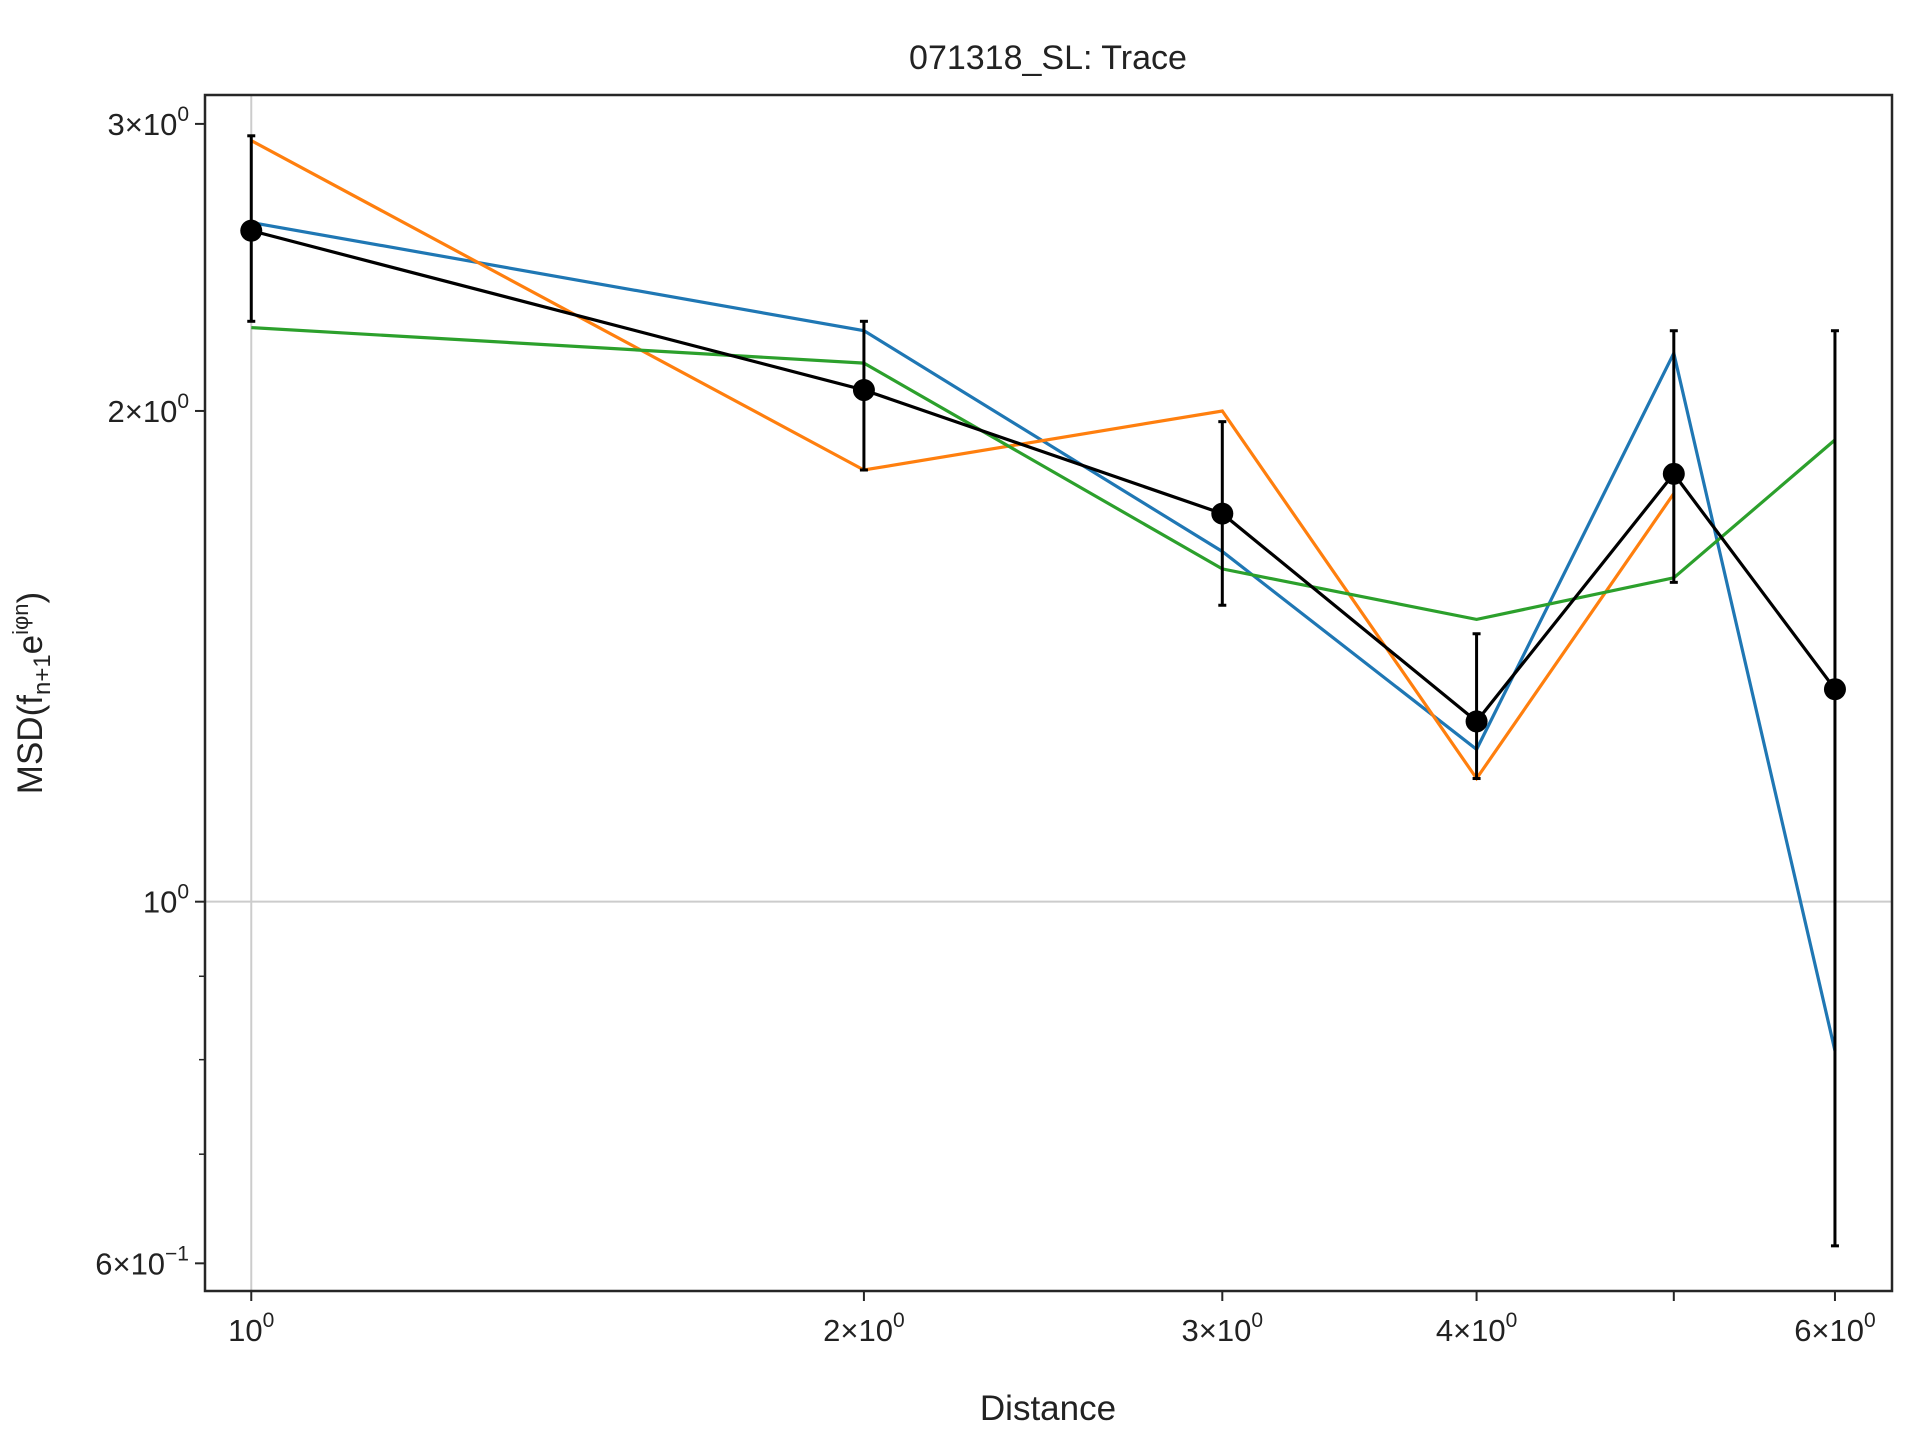 Image resolution: width=1920 pixels, height=1445 pixels. I want to click on x-tick-label: 6×100, so click(1835, 1328).